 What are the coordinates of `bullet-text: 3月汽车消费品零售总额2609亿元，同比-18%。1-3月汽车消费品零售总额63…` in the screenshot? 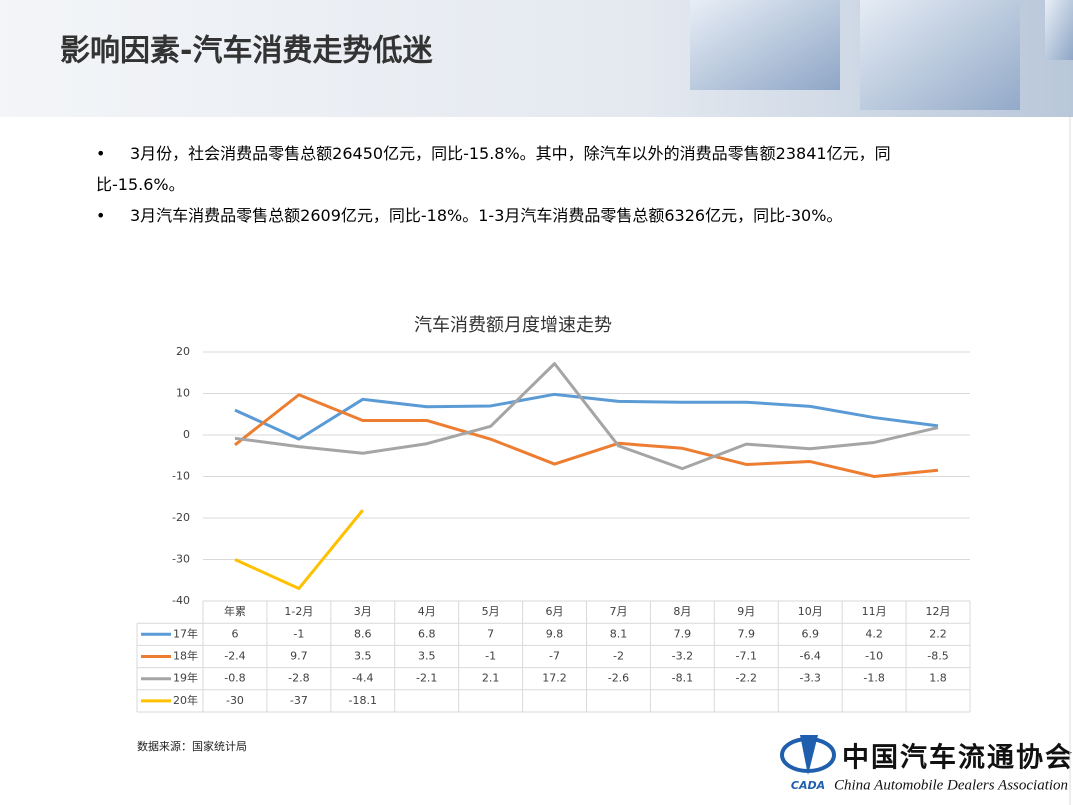 It's located at (486, 215).